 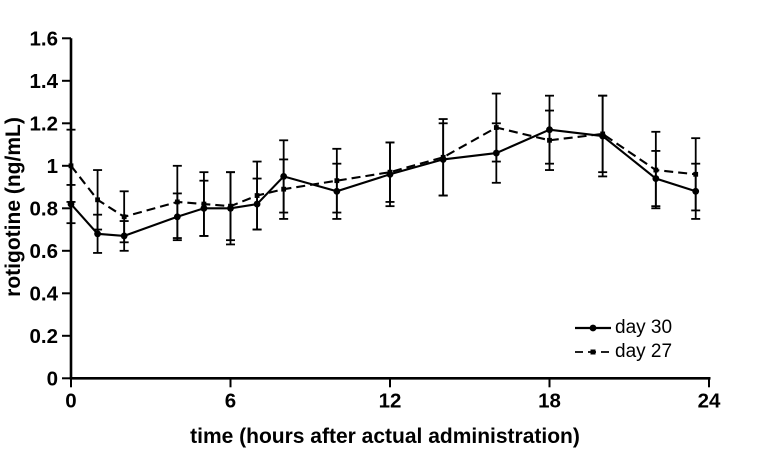 What do you see at coordinates (13, 207) in the screenshot?
I see `y-axis-title: rotigotine (ng/mL)` at bounding box center [13, 207].